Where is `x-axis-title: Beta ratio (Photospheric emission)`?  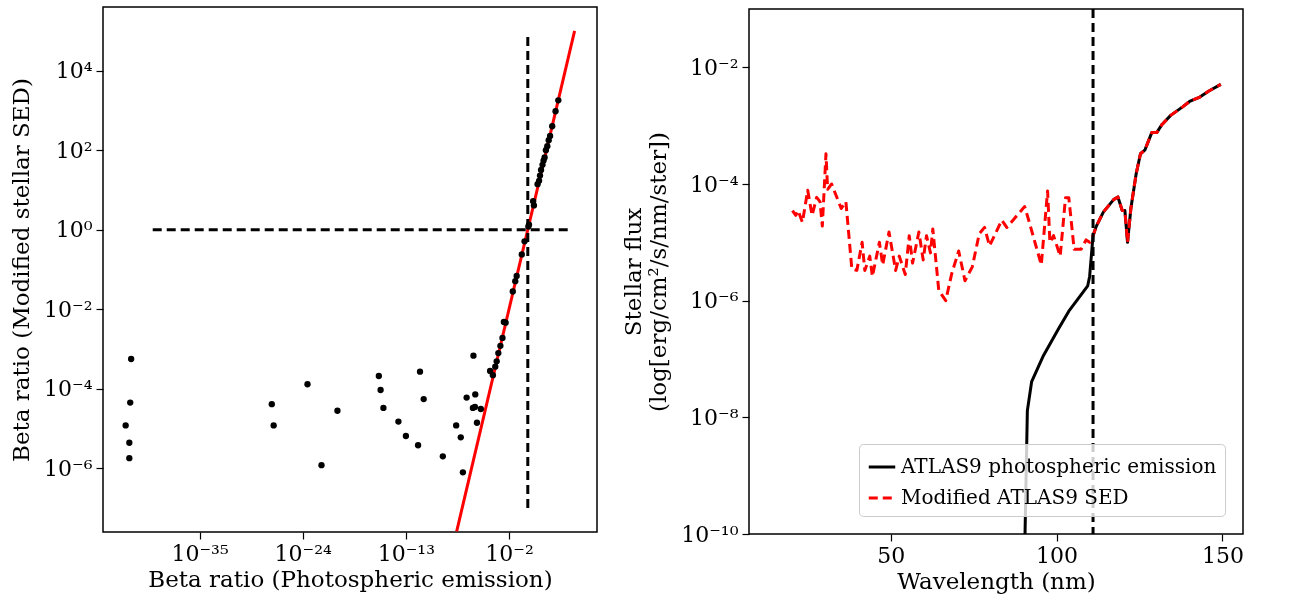 x-axis-title: Beta ratio (Photospheric emission) is located at coordinates (350, 578).